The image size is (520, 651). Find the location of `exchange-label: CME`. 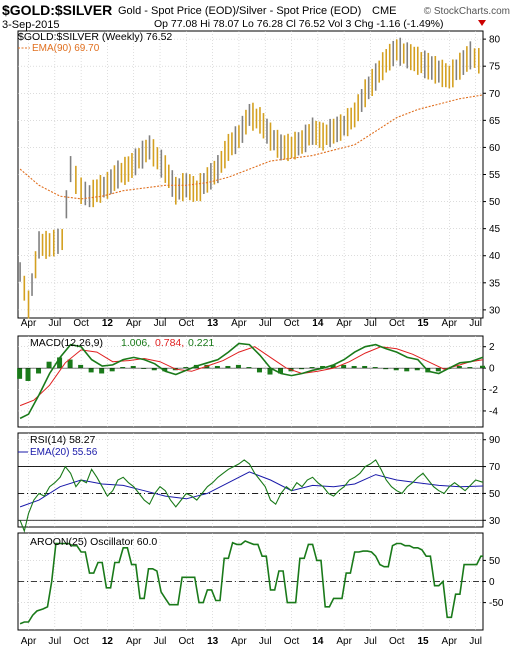

exchange-label: CME is located at coordinates (384, 11).